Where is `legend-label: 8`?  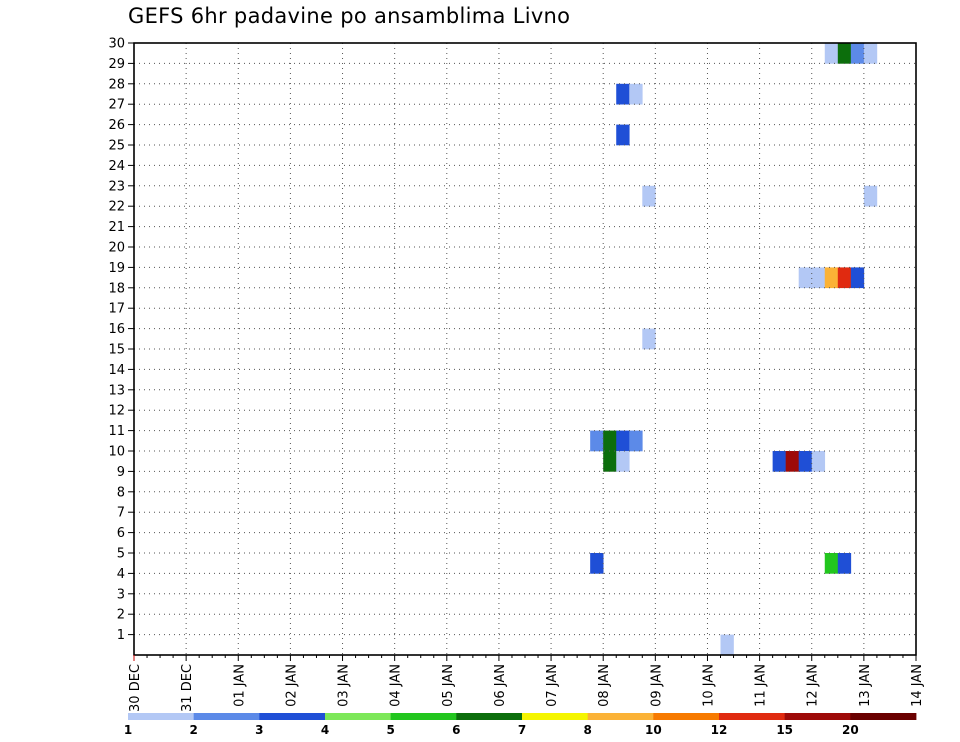 legend-label: 8 is located at coordinates (587, 730).